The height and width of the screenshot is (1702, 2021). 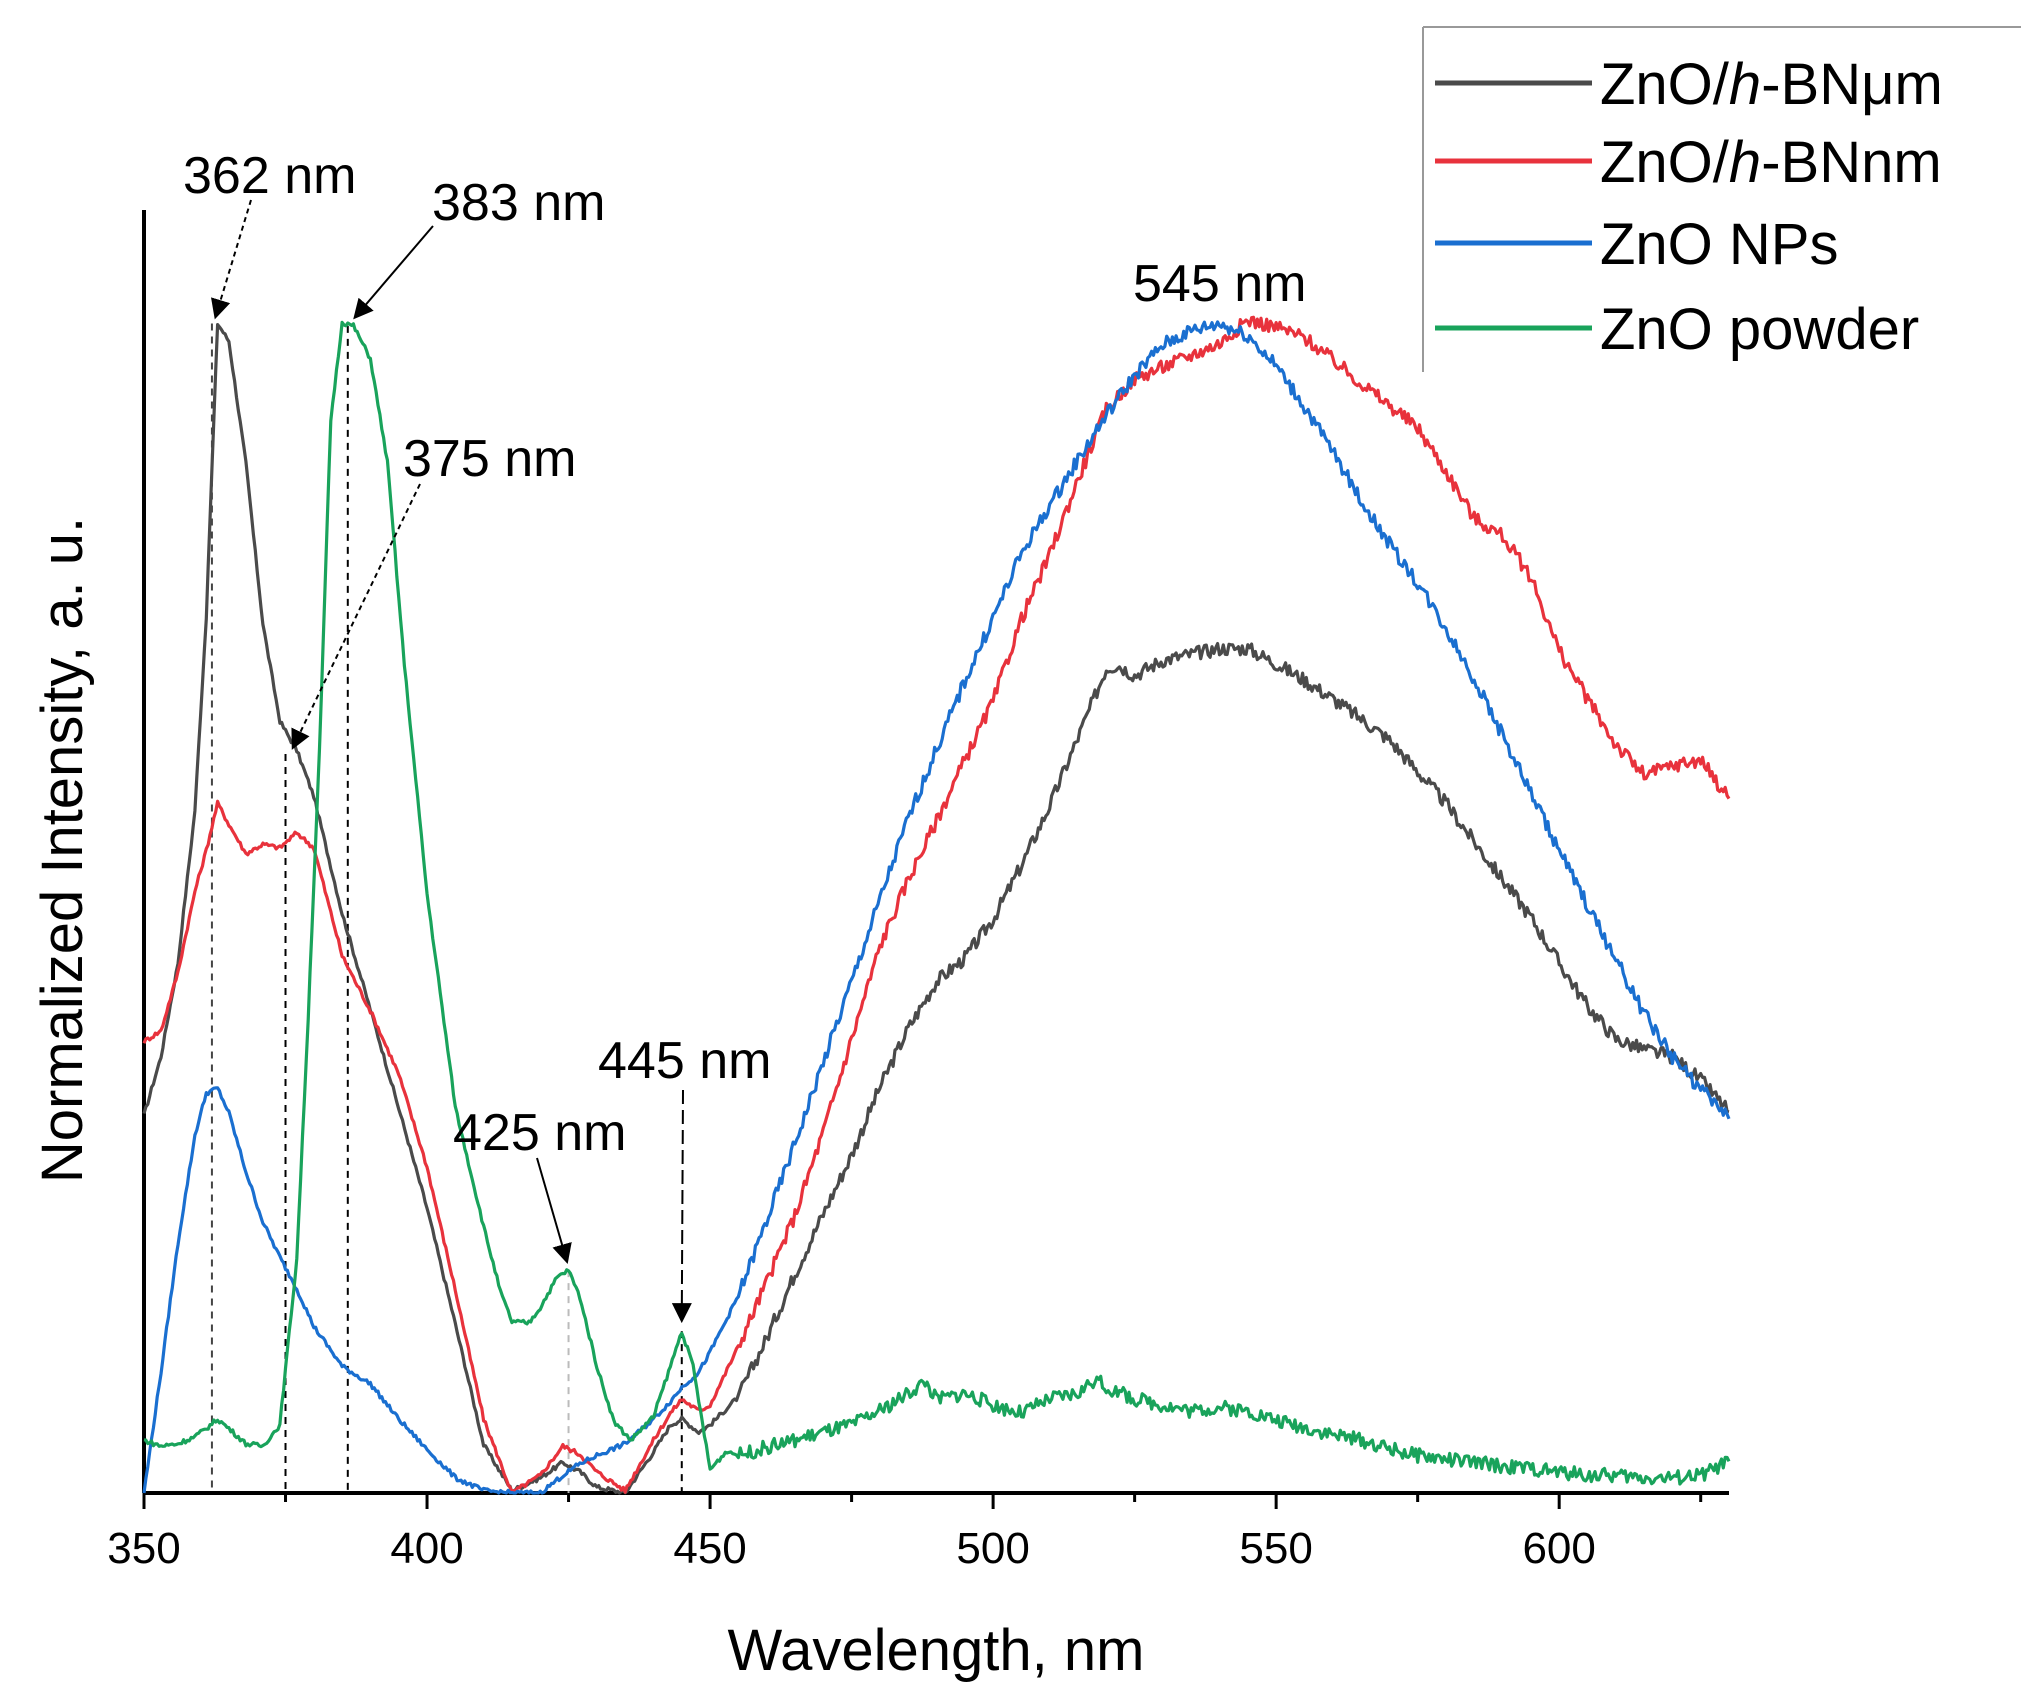 What do you see at coordinates (936, 1650) in the screenshot?
I see `x-axis-title: Wavelength, nm` at bounding box center [936, 1650].